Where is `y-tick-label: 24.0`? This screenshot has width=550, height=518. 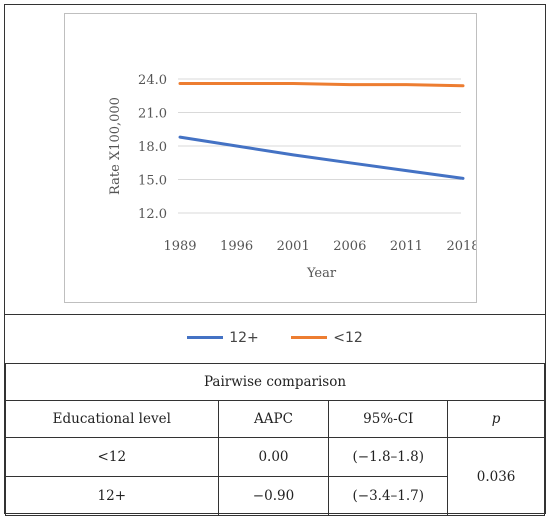
y-tick-label: 24.0 is located at coordinates (152, 80).